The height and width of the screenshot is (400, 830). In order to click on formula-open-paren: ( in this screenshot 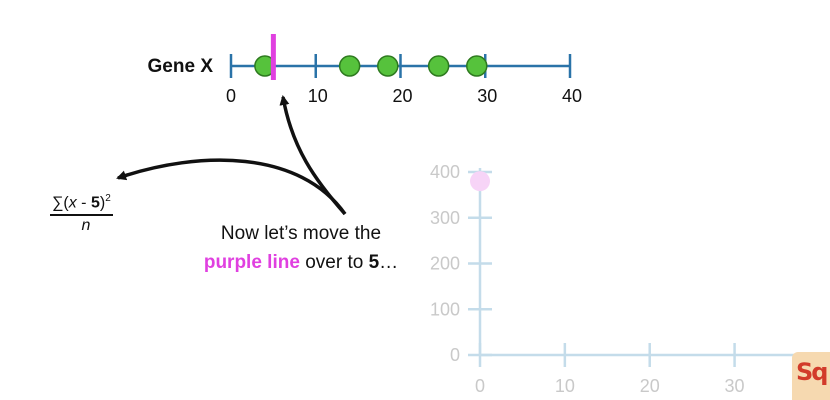, I will do `click(66, 203)`.